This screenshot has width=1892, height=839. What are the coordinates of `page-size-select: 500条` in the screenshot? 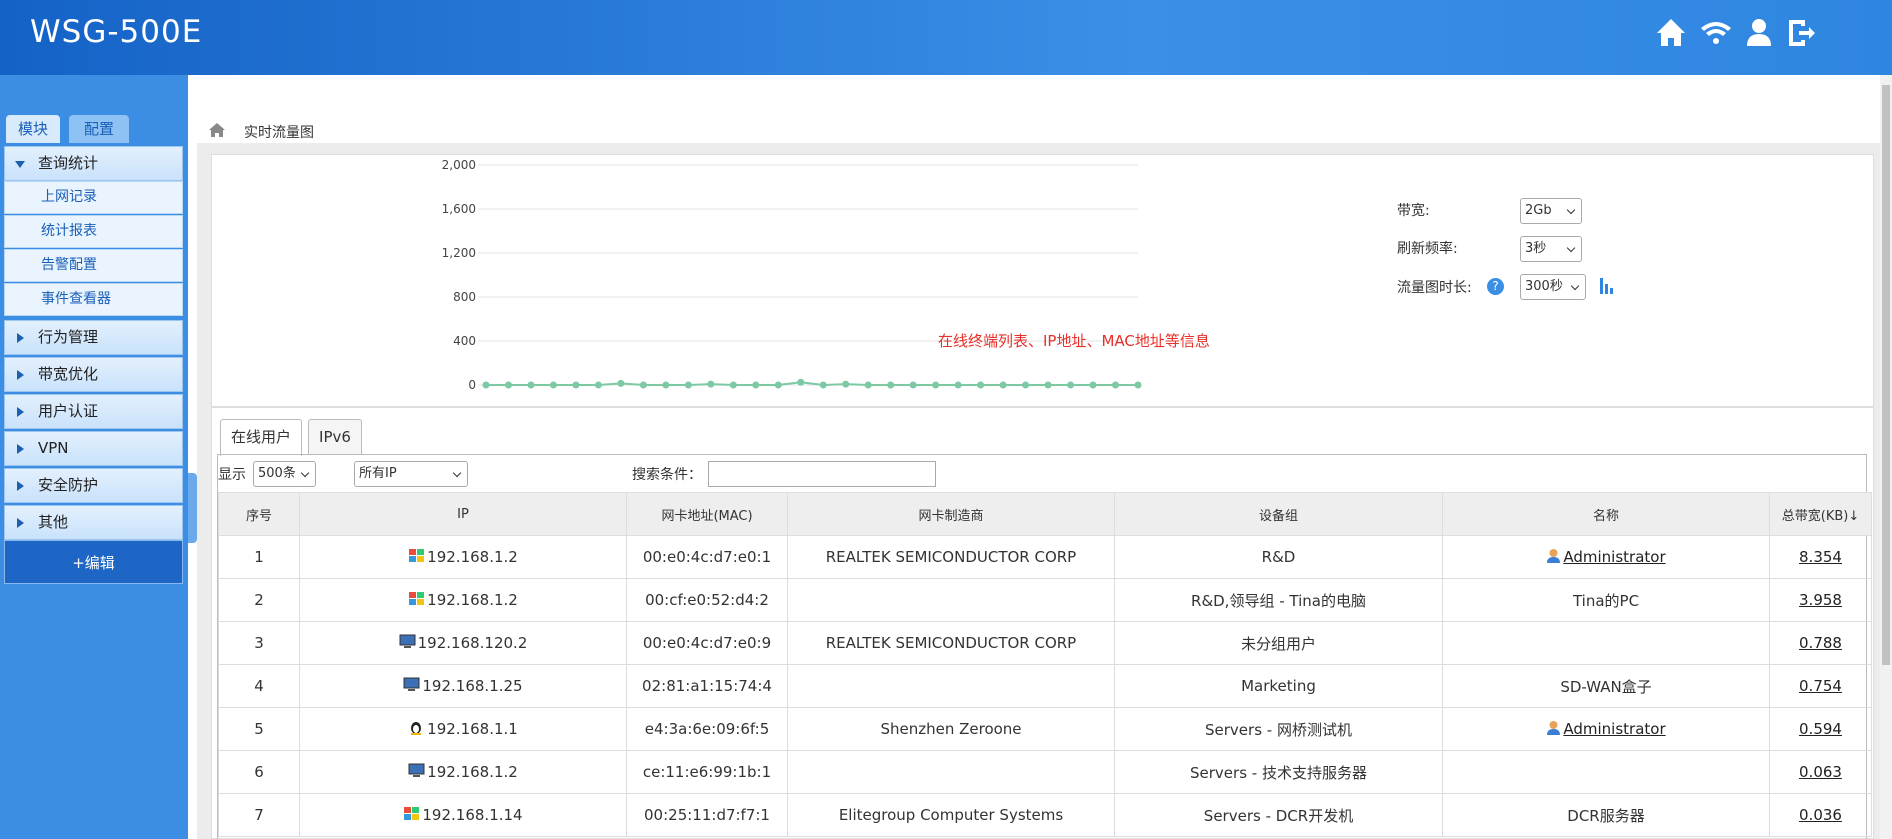 It's located at (284, 474).